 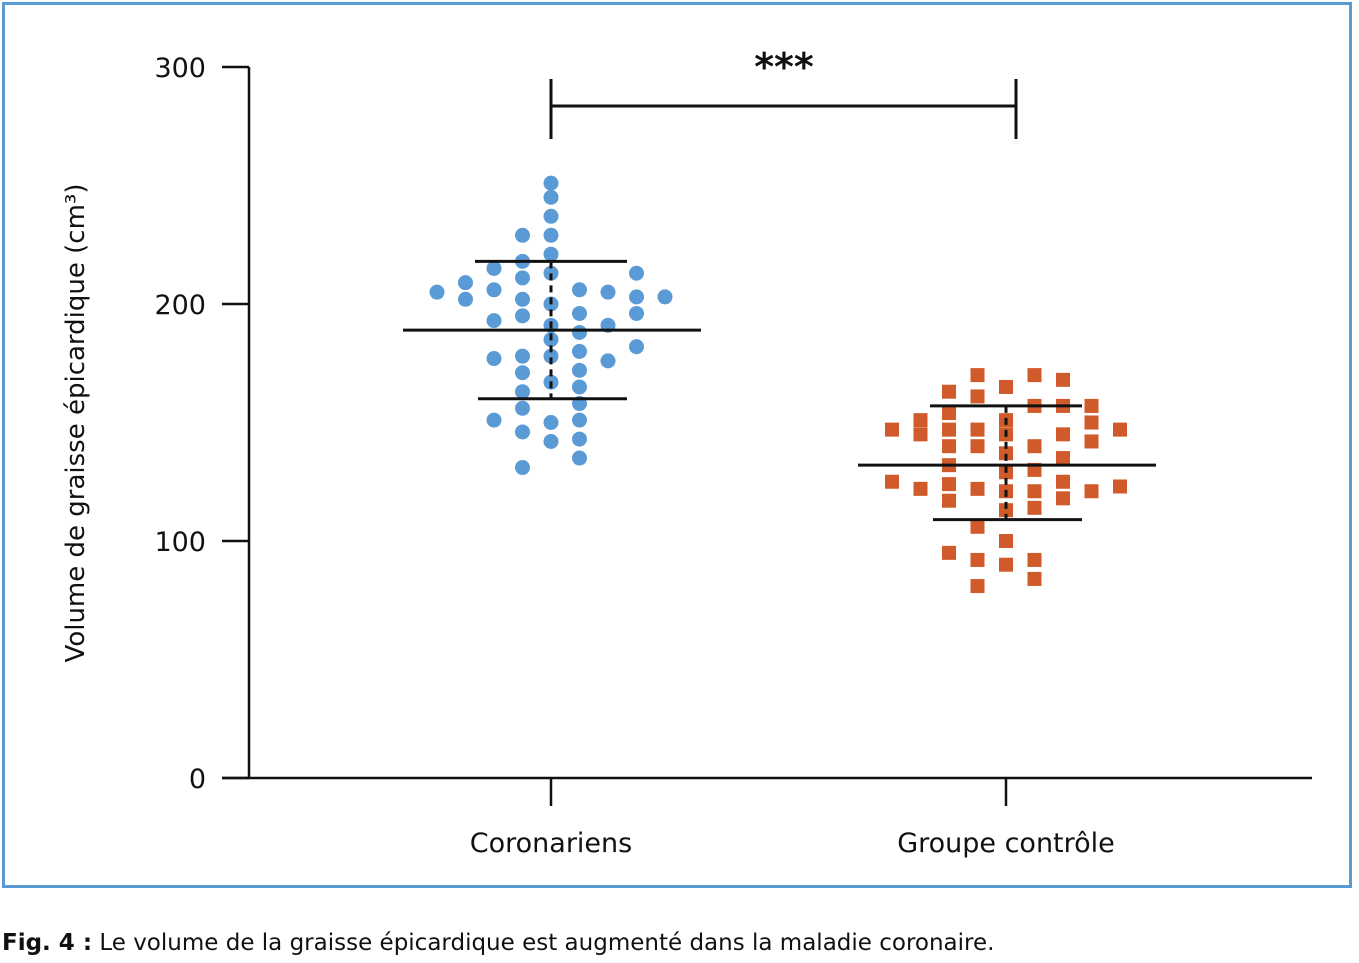 I want to click on significance-bracket: ***, so click(x=783, y=92).